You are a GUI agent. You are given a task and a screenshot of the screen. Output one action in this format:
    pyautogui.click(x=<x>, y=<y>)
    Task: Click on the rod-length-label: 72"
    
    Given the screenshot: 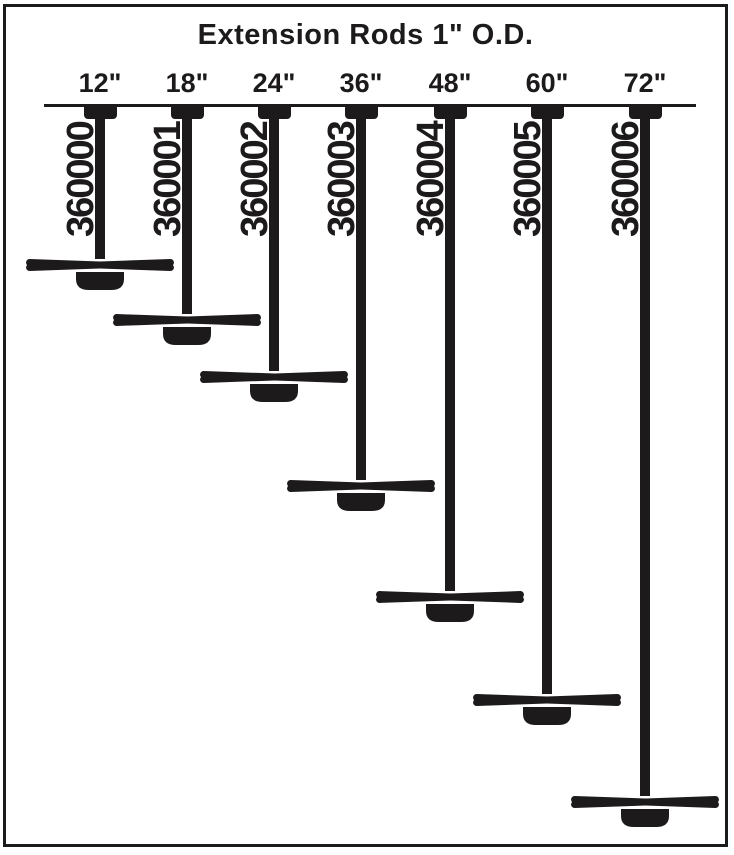 What is the action you would take?
    pyautogui.click(x=645, y=83)
    